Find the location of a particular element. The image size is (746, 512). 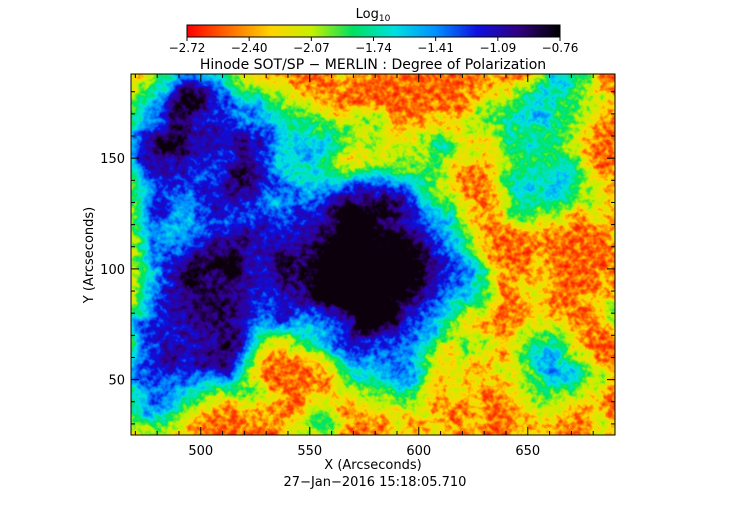

x-tick-label: 550 is located at coordinates (309, 451).